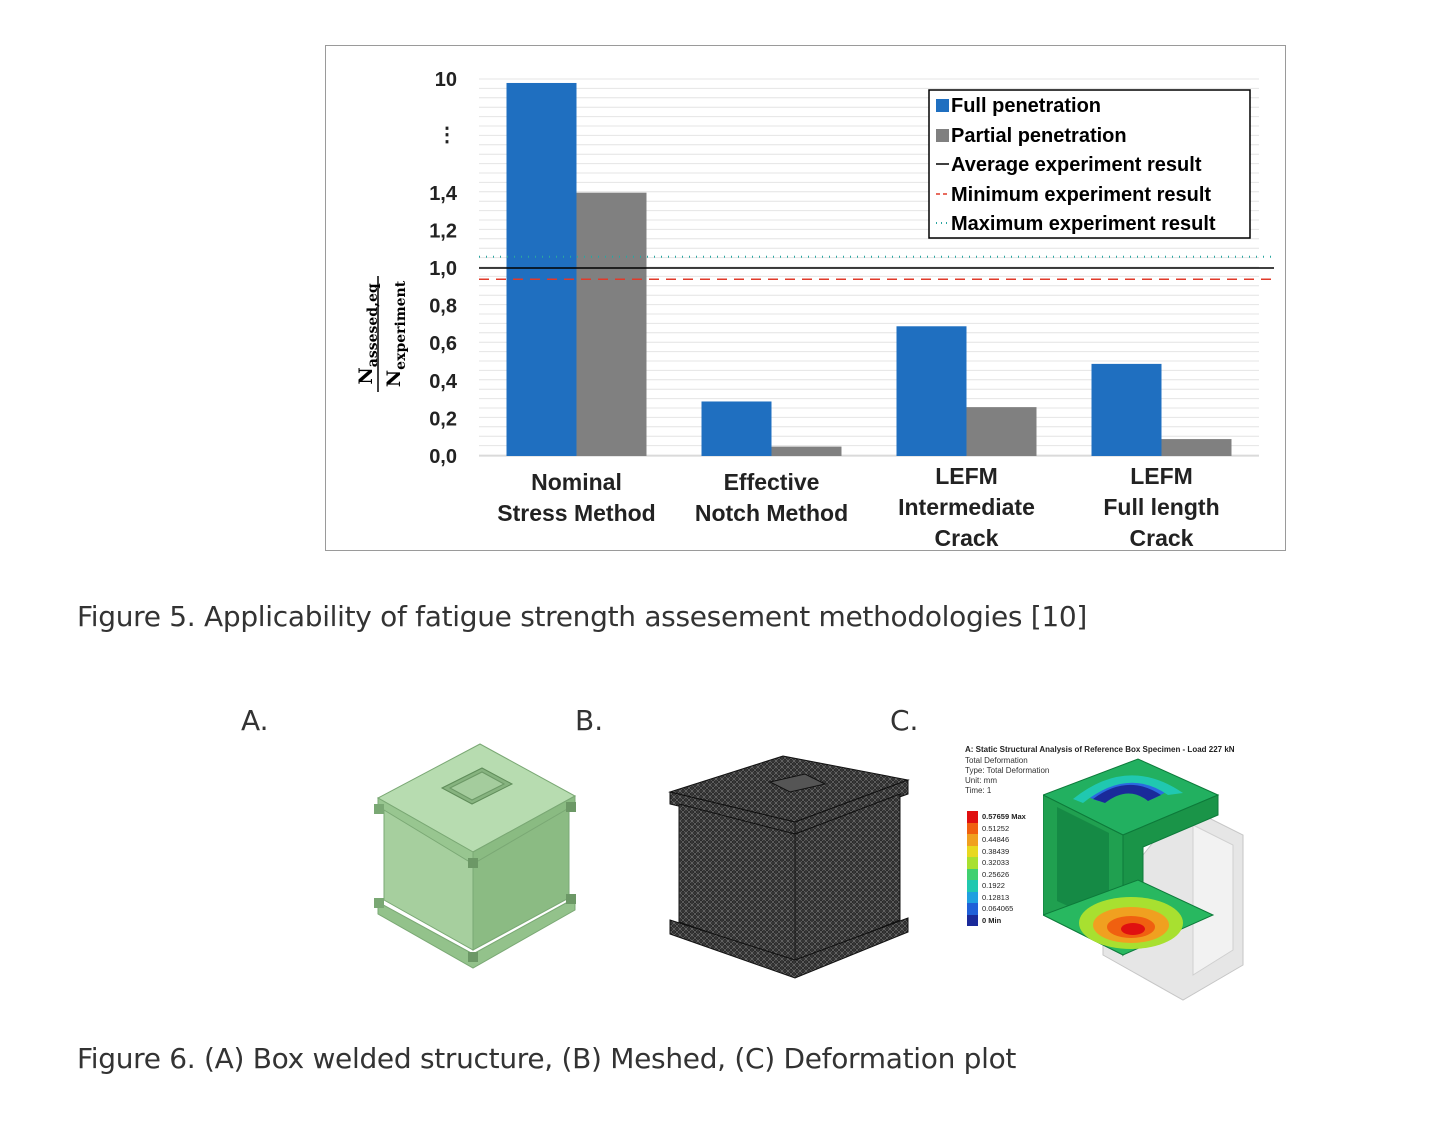 The width and height of the screenshot is (1449, 1131). Describe the element at coordinates (401, 325) in the screenshot. I see `y-label-denominator-sub: experiment` at that location.